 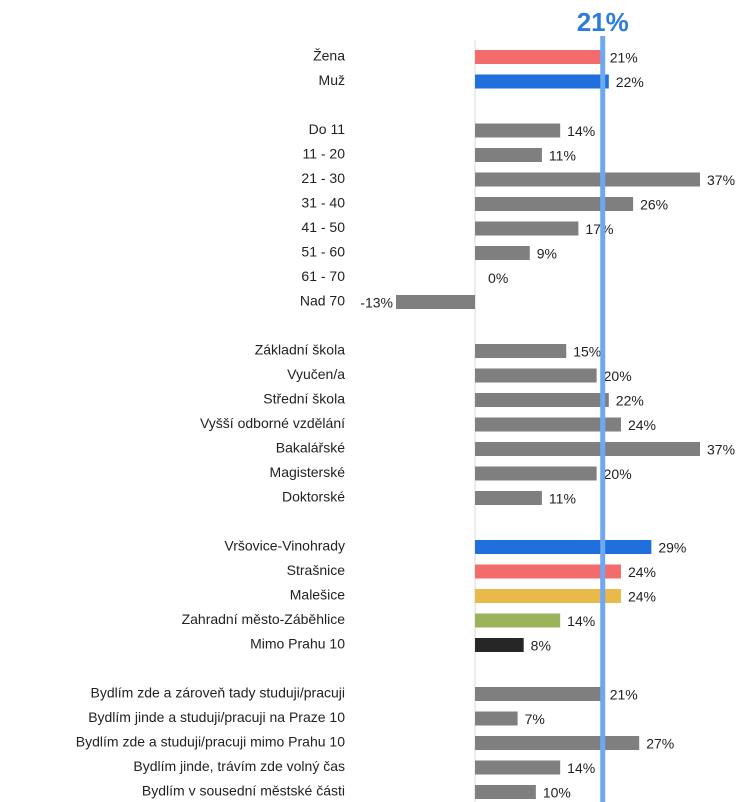 What do you see at coordinates (323, 154) in the screenshot?
I see `category-label: 11 - 20` at bounding box center [323, 154].